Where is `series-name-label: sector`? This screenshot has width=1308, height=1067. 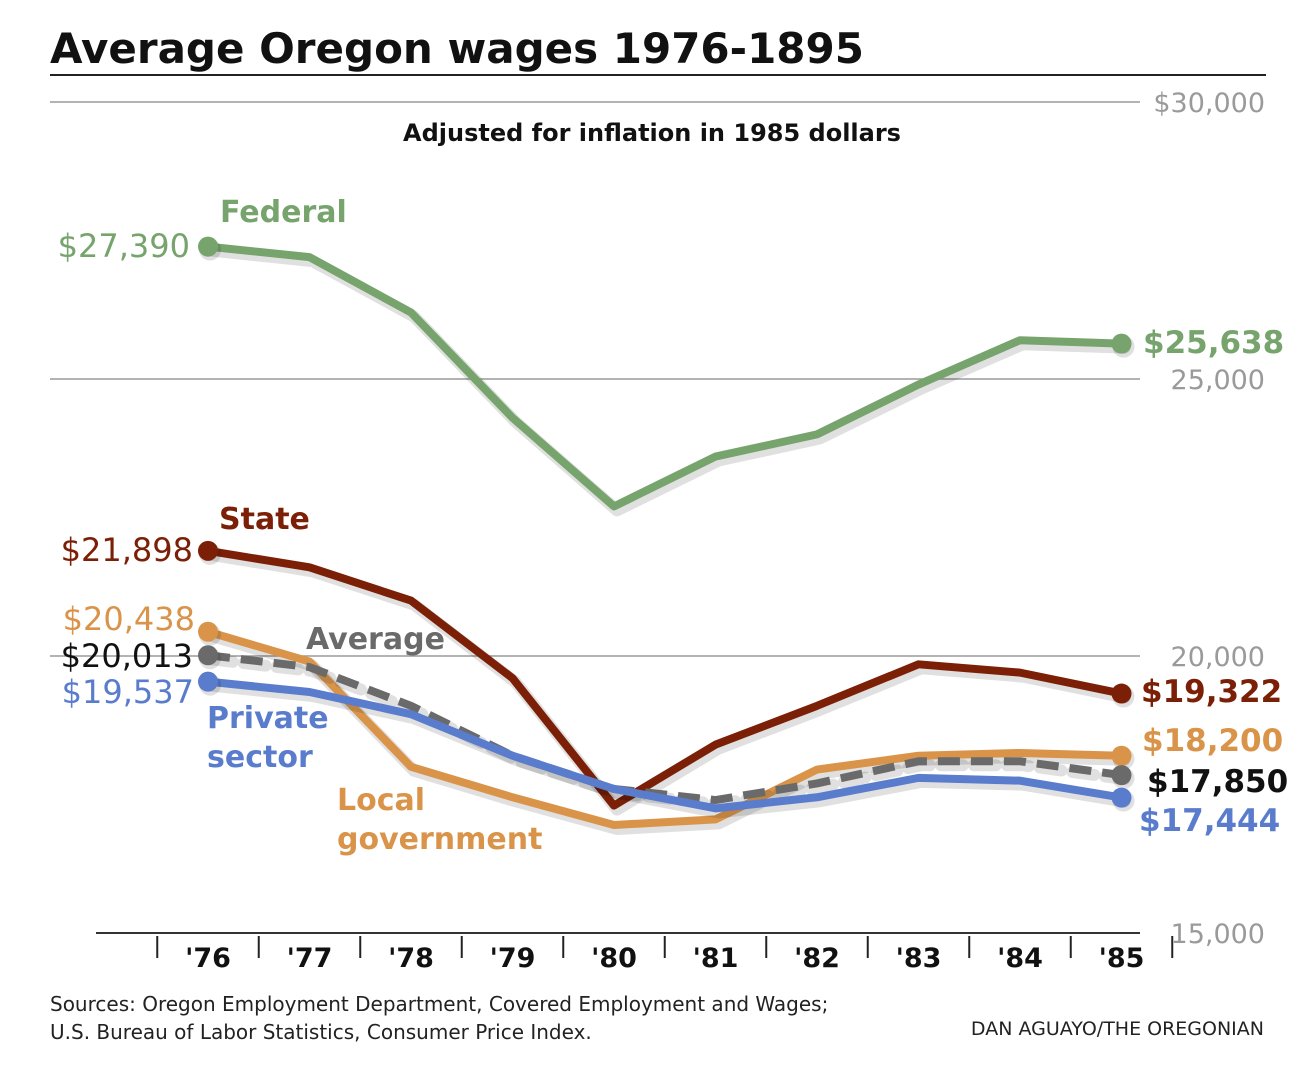 series-name-label: sector is located at coordinates (260, 757).